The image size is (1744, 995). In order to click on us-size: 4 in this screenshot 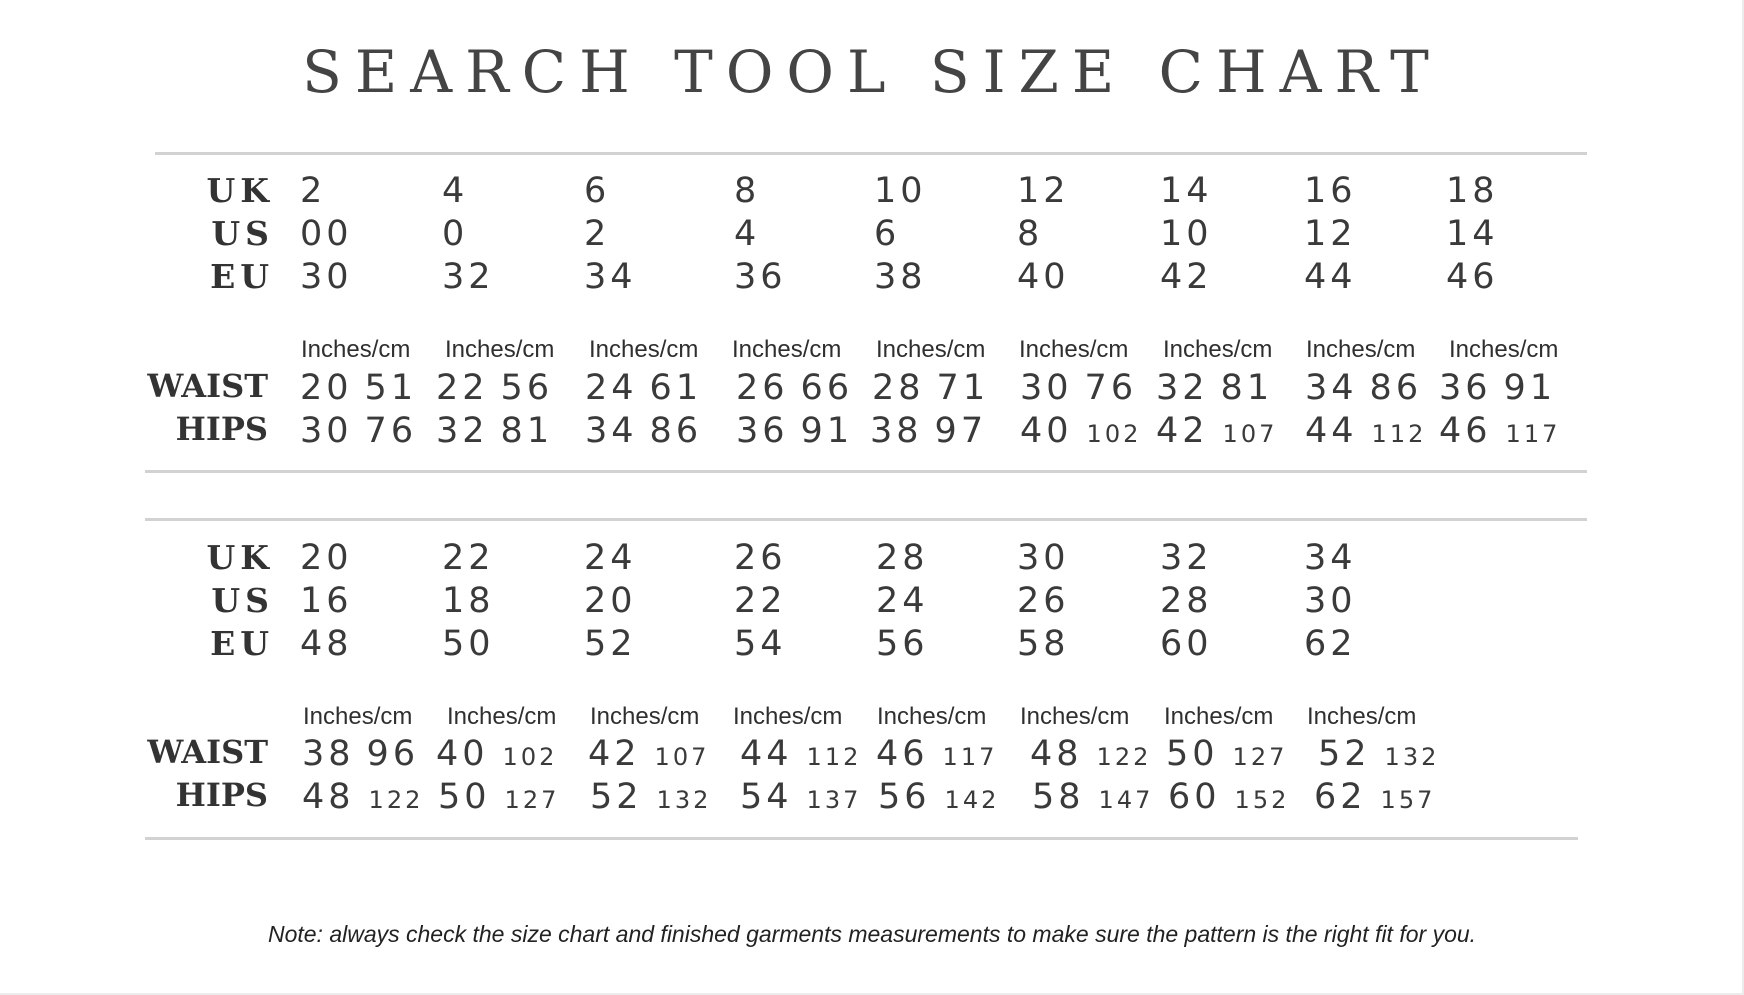, I will do `click(747, 234)`.